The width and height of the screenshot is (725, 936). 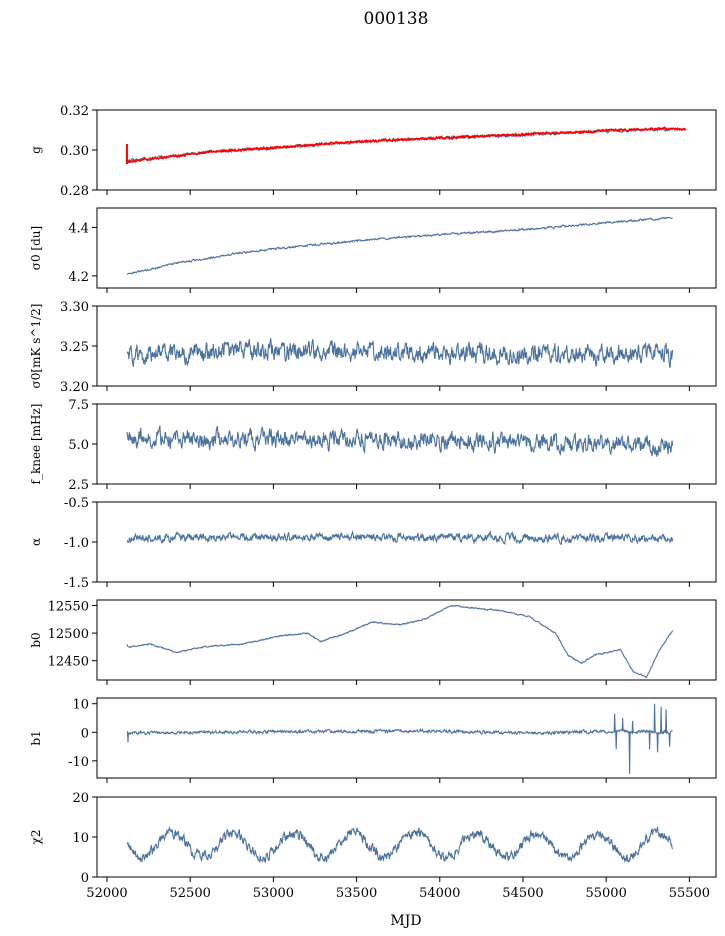 What do you see at coordinates (68, 662) in the screenshot?
I see `y-tick-label: 12450` at bounding box center [68, 662].